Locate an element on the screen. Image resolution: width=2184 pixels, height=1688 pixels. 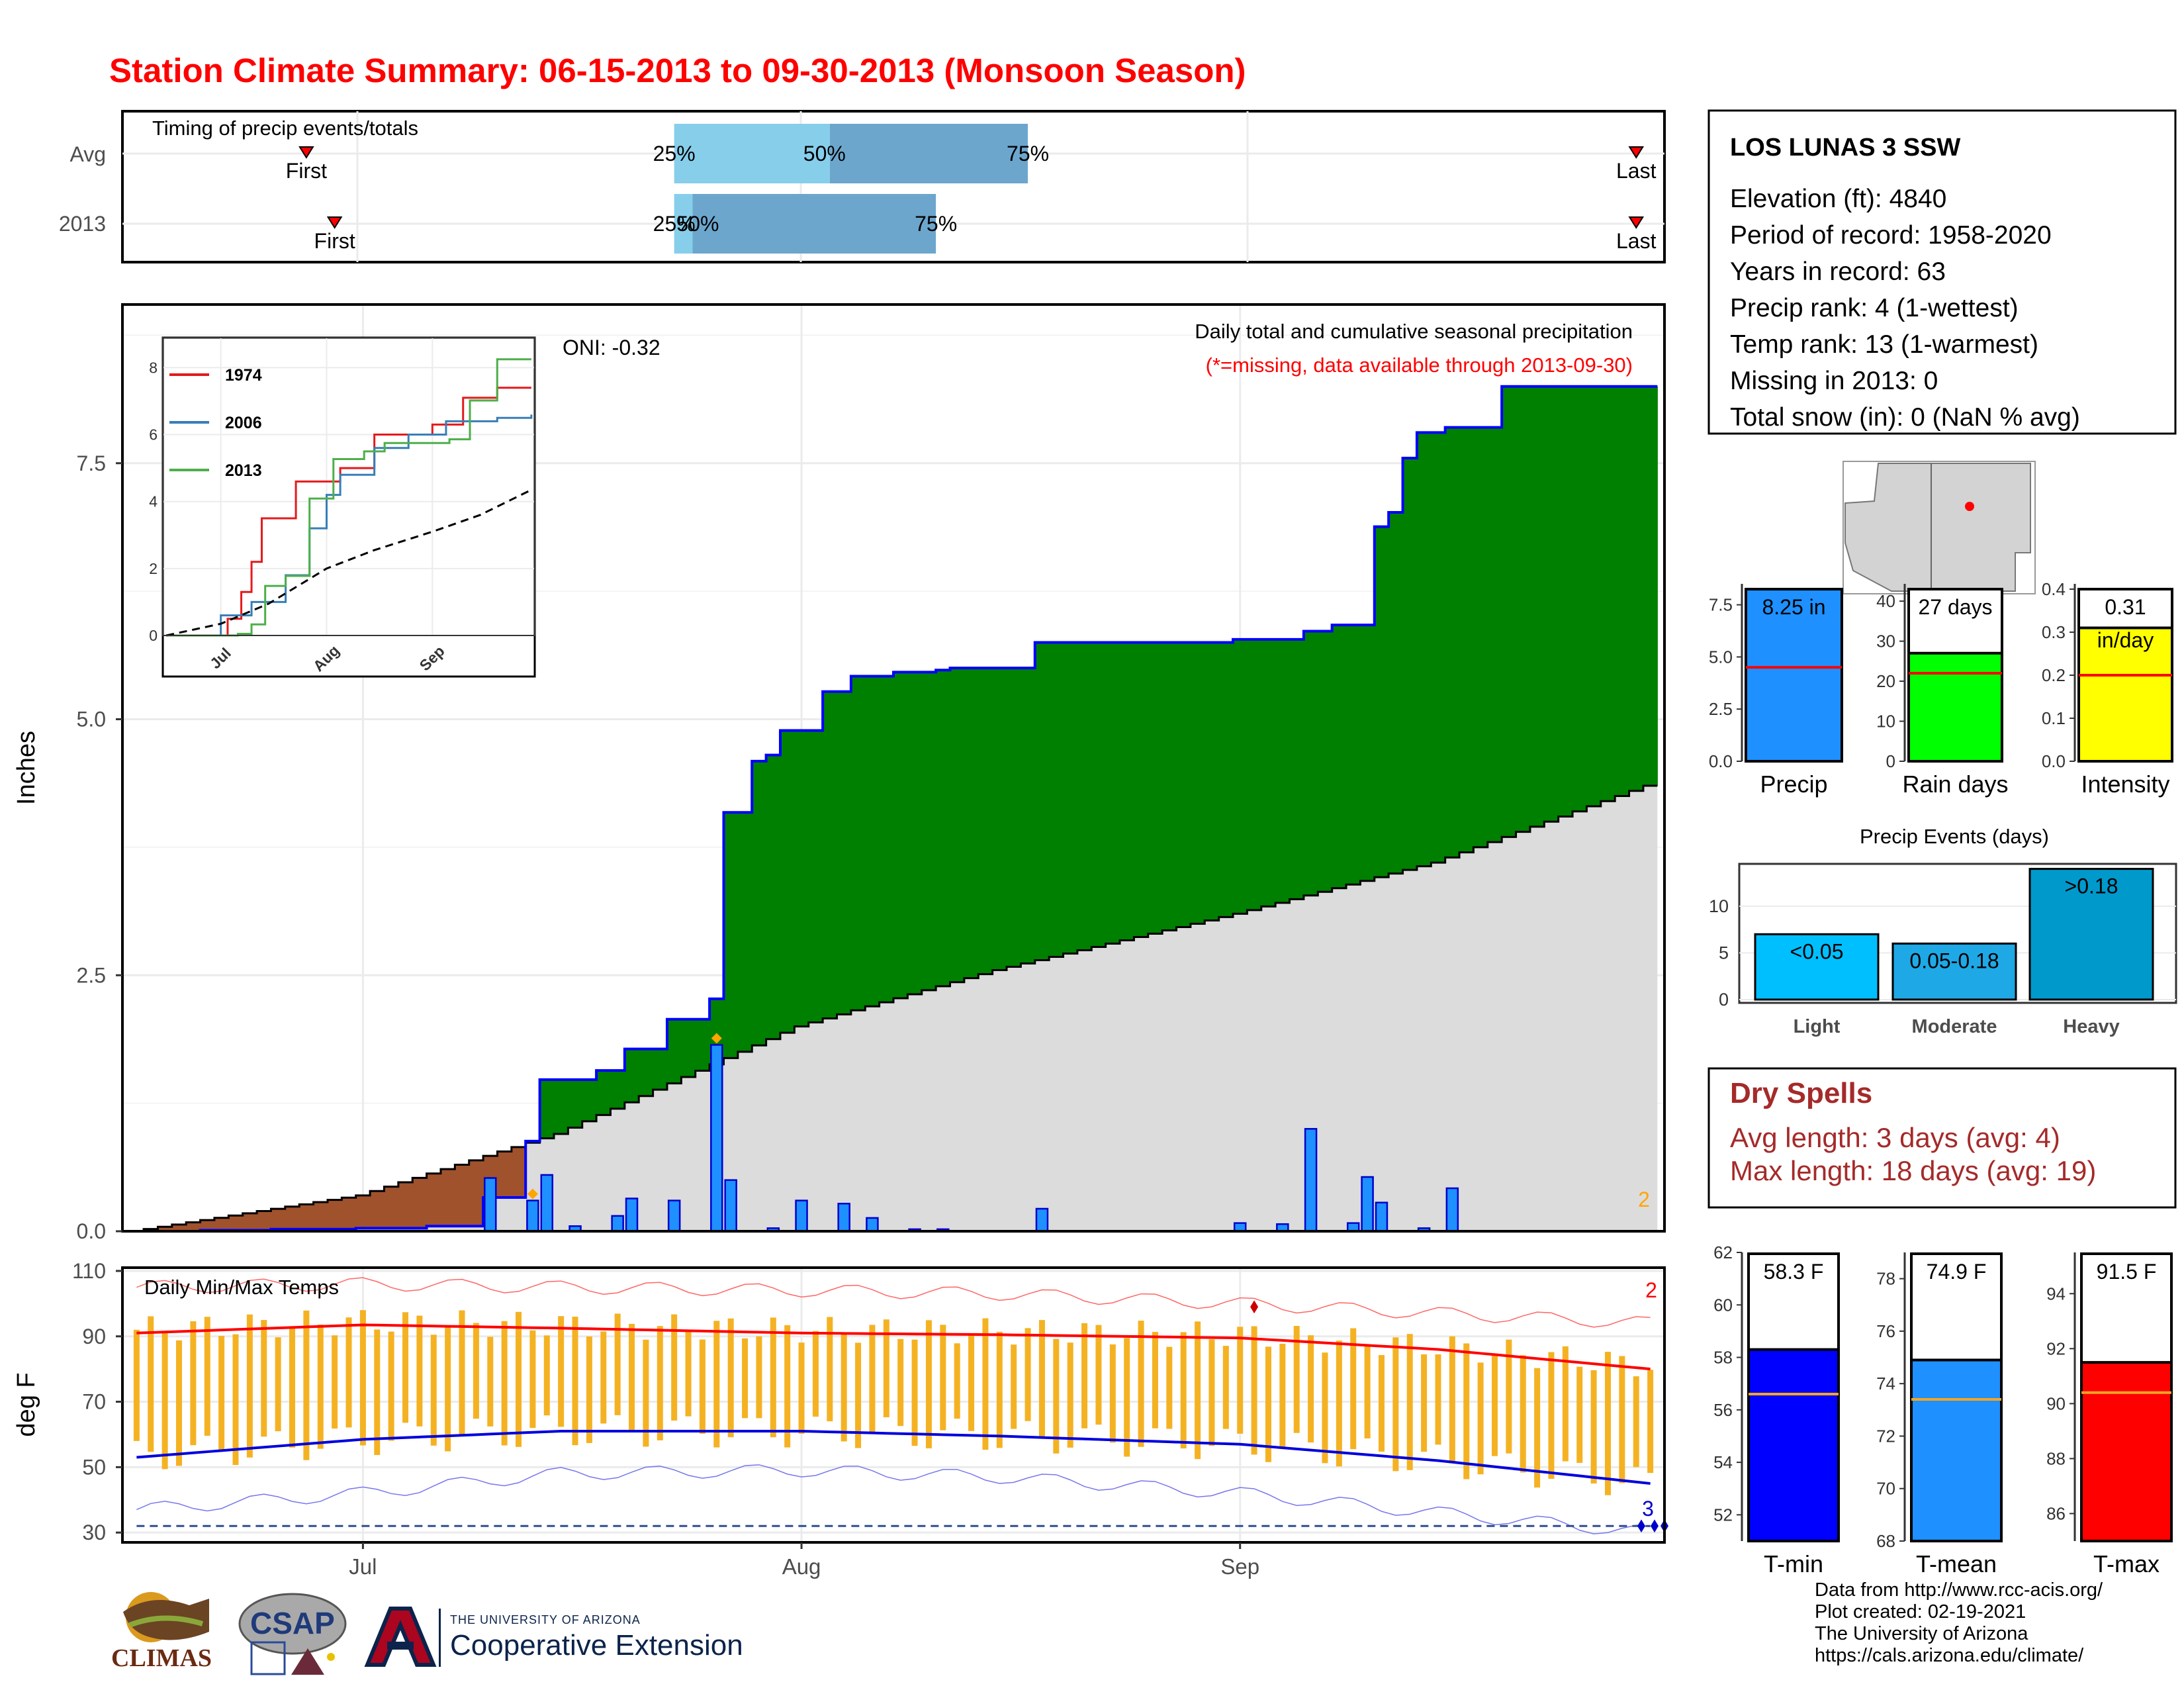
temp-ytick-label: 90 is located at coordinates (94, 1336).